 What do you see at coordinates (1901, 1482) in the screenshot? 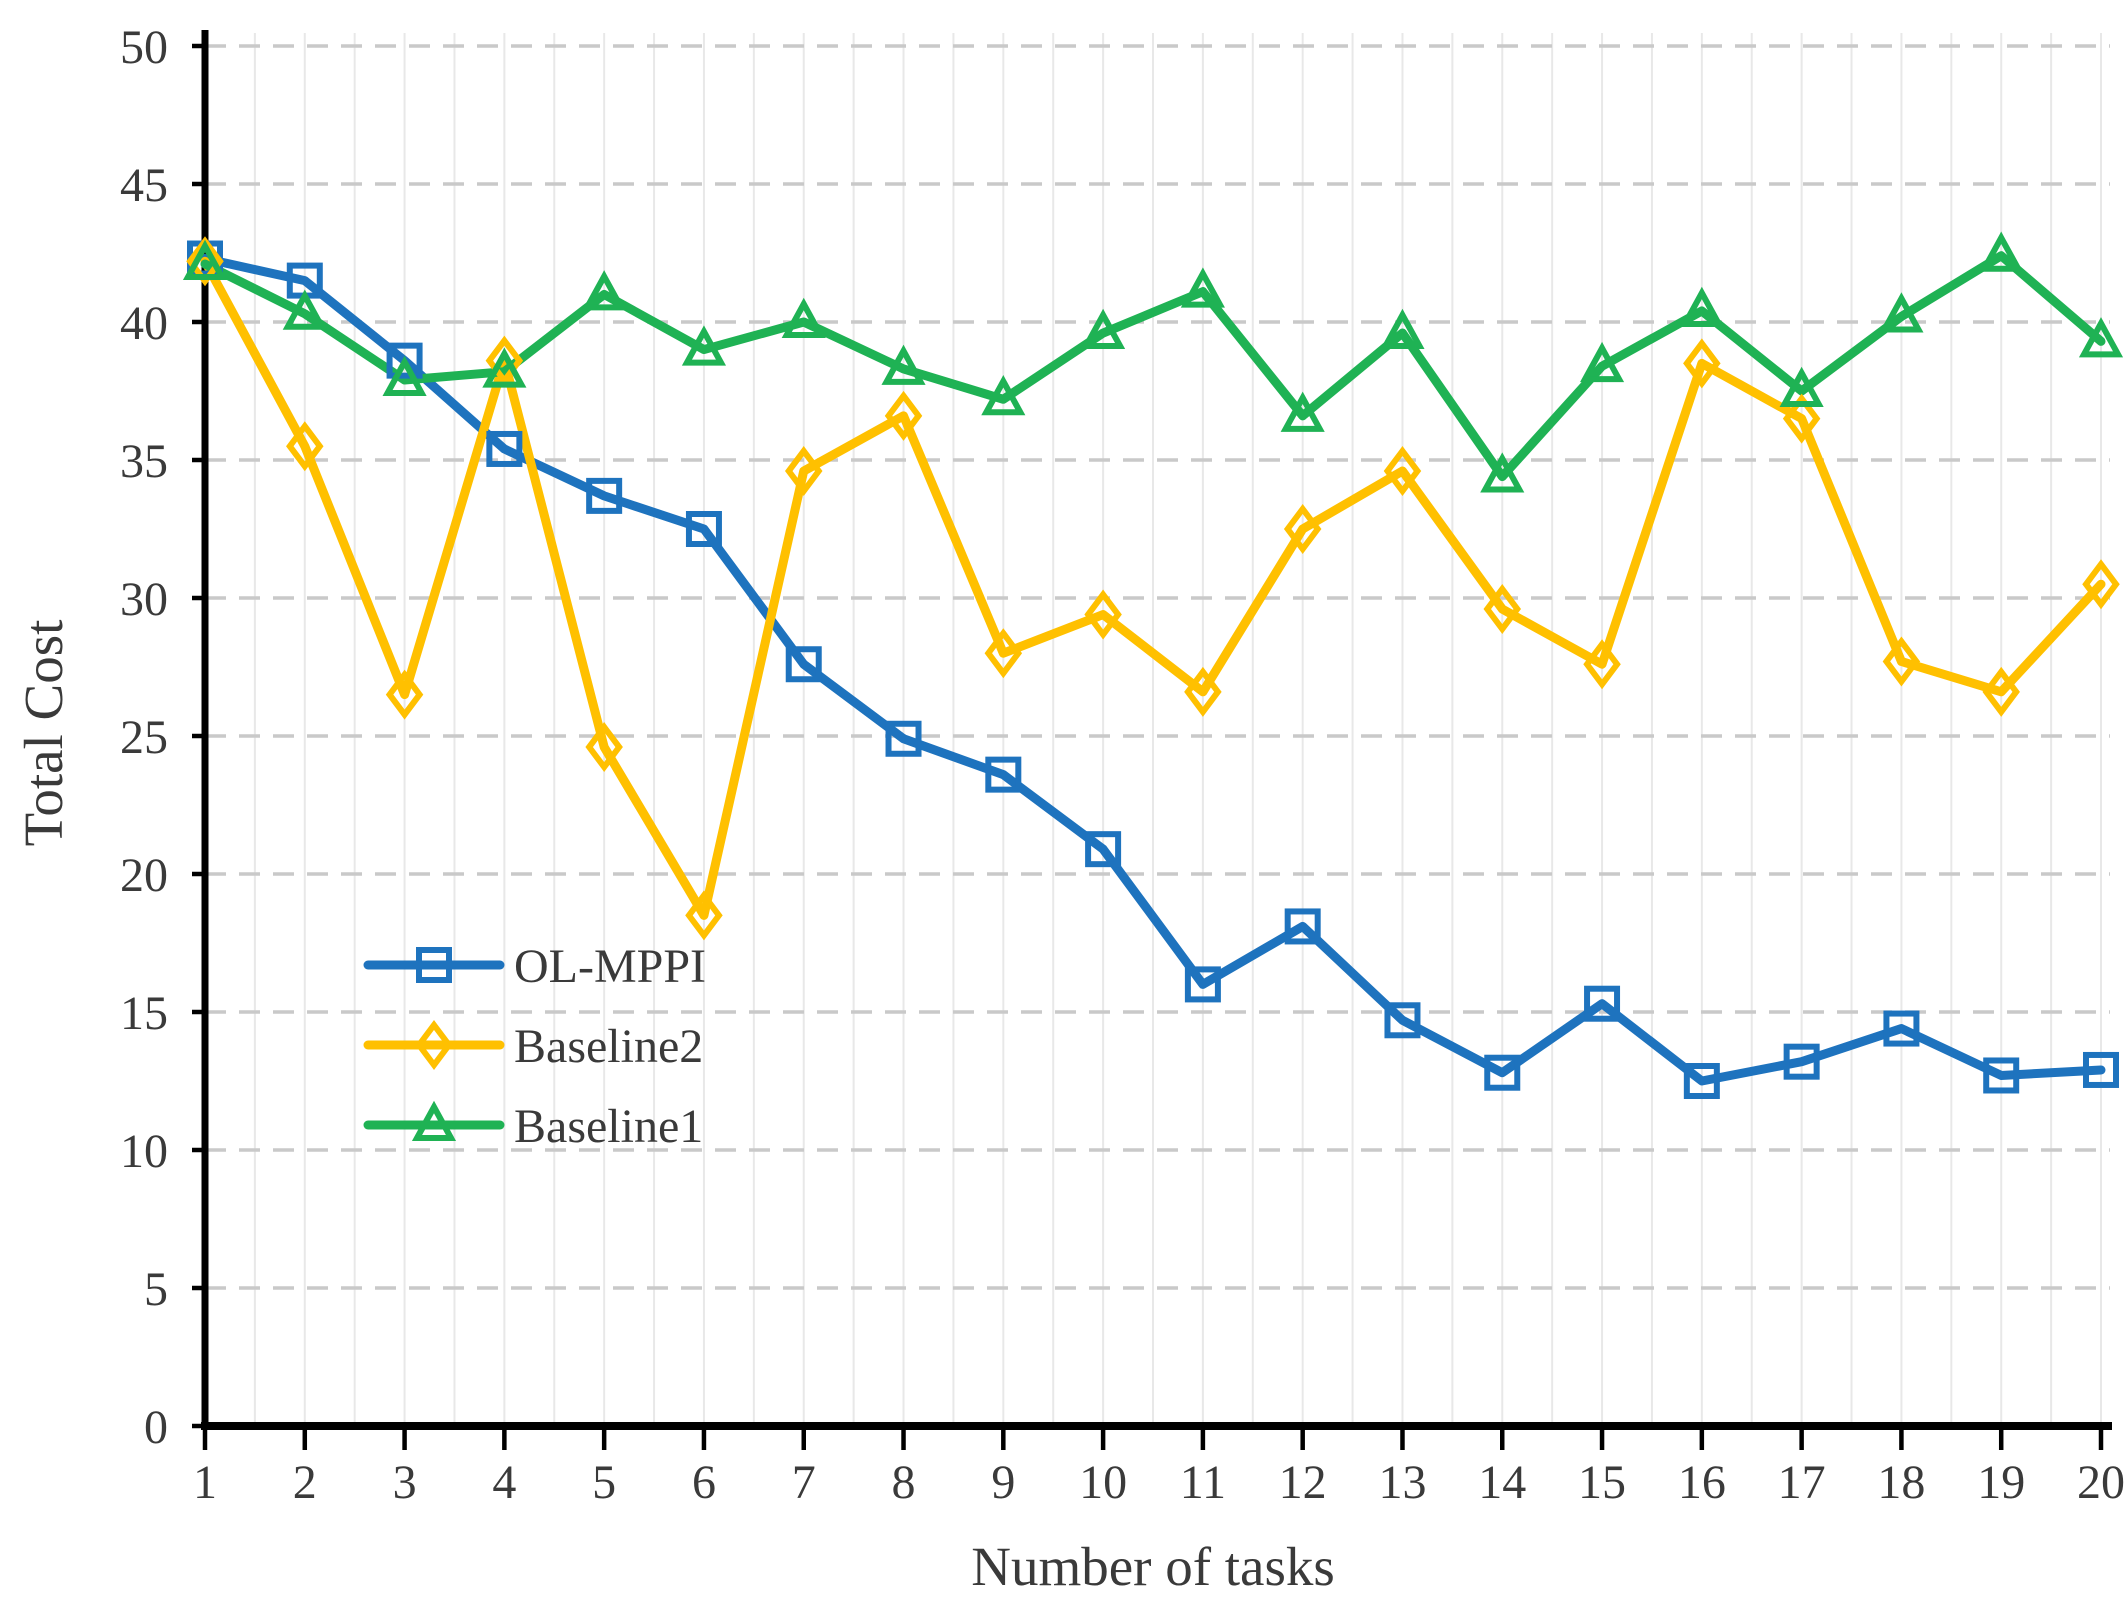
I see `x-tick-label: 18` at bounding box center [1901, 1482].